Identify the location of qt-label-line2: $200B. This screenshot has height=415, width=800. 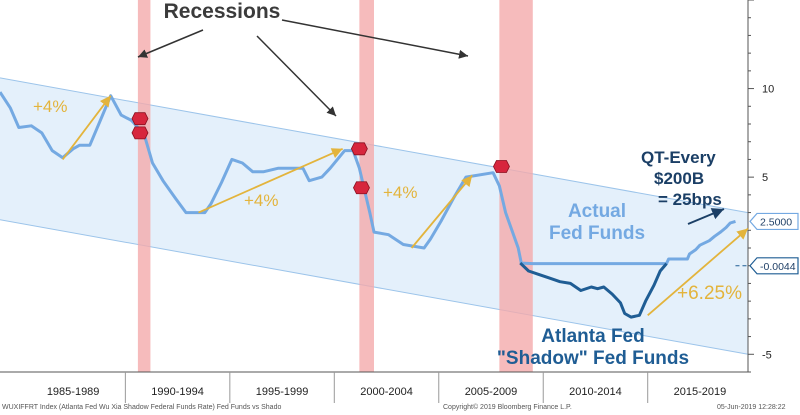
(679, 178).